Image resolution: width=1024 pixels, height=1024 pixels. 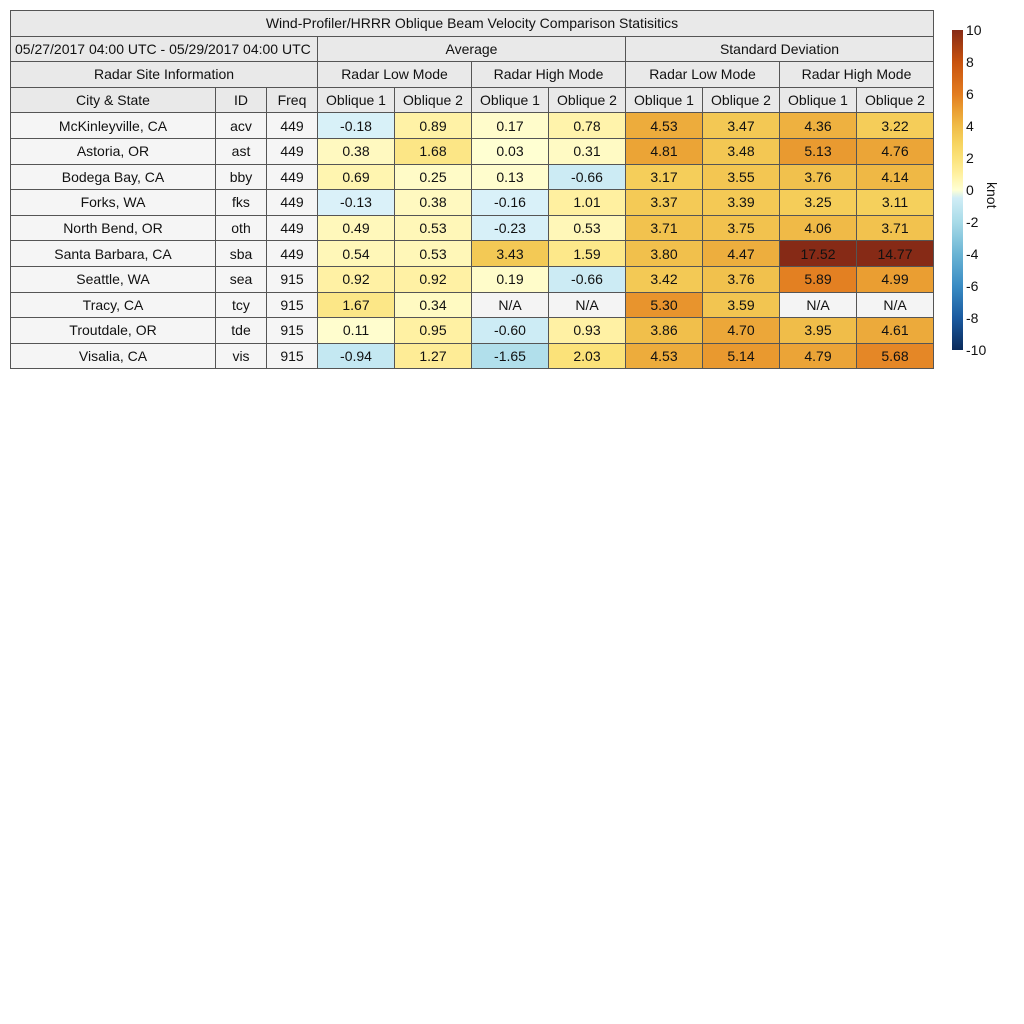 What do you see at coordinates (895, 356) in the screenshot?
I see `value-cell: 5.68` at bounding box center [895, 356].